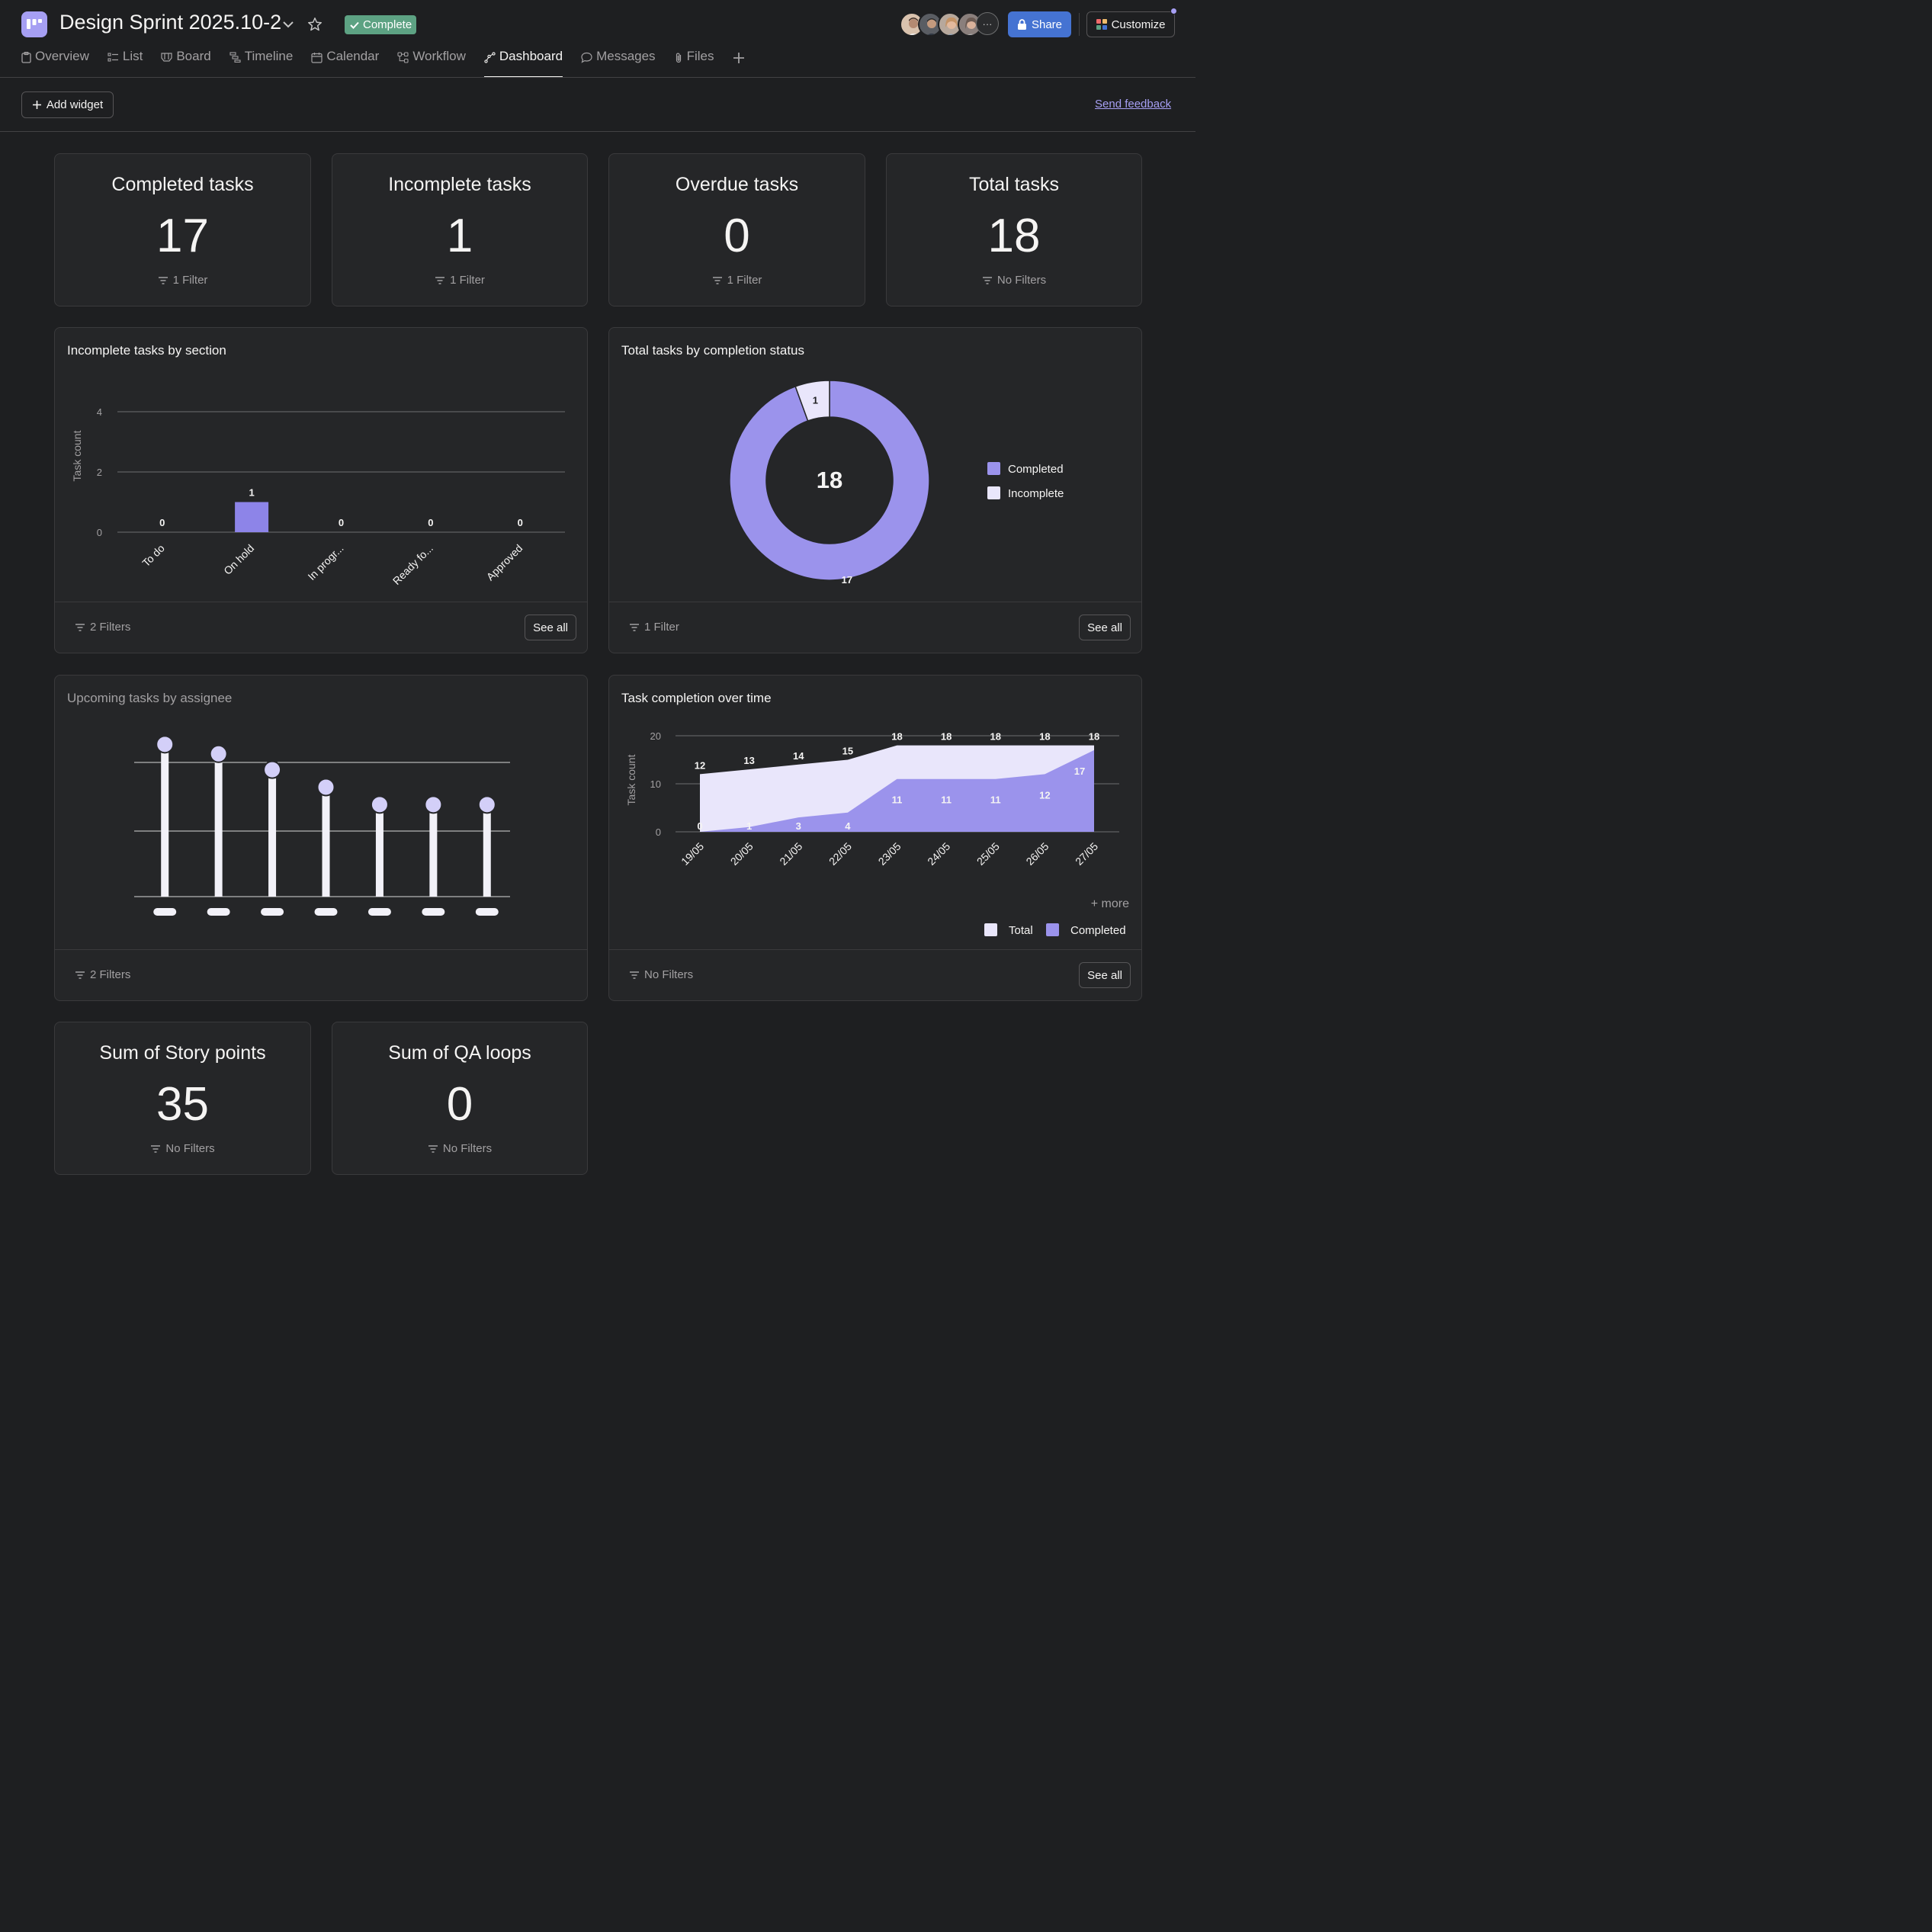 This screenshot has height=1932, width=1932. What do you see at coordinates (840, 854) in the screenshot?
I see `x-tick-label: 22/05` at bounding box center [840, 854].